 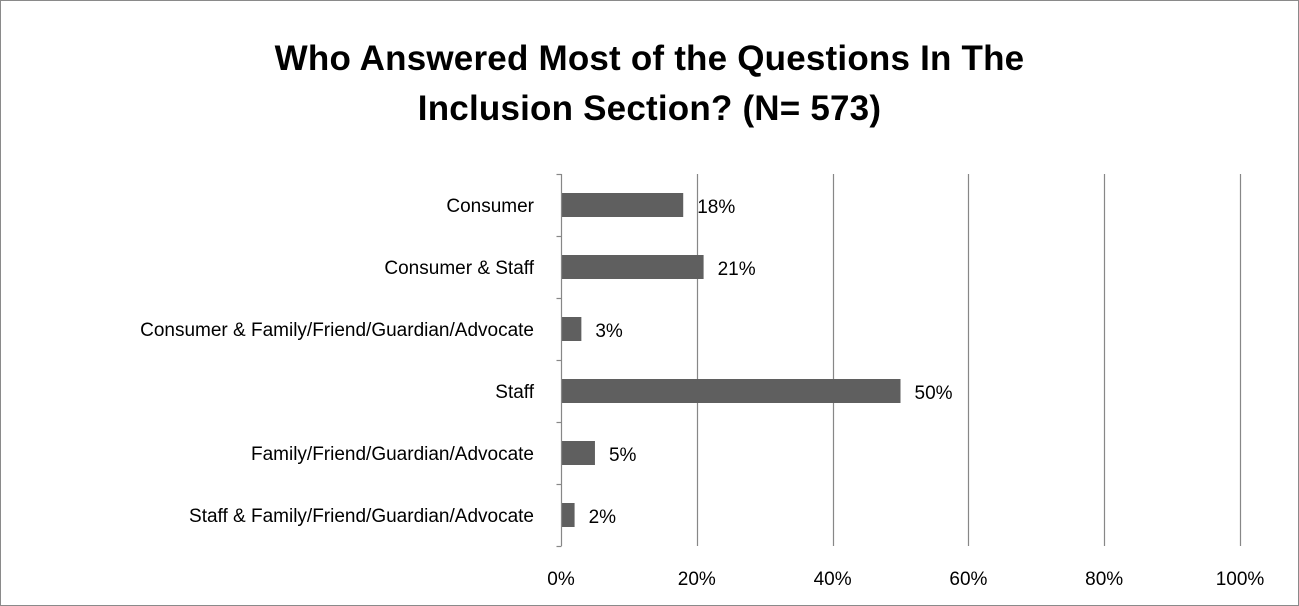 What do you see at coordinates (737, 269) in the screenshot?
I see `data-label-1: 21%` at bounding box center [737, 269].